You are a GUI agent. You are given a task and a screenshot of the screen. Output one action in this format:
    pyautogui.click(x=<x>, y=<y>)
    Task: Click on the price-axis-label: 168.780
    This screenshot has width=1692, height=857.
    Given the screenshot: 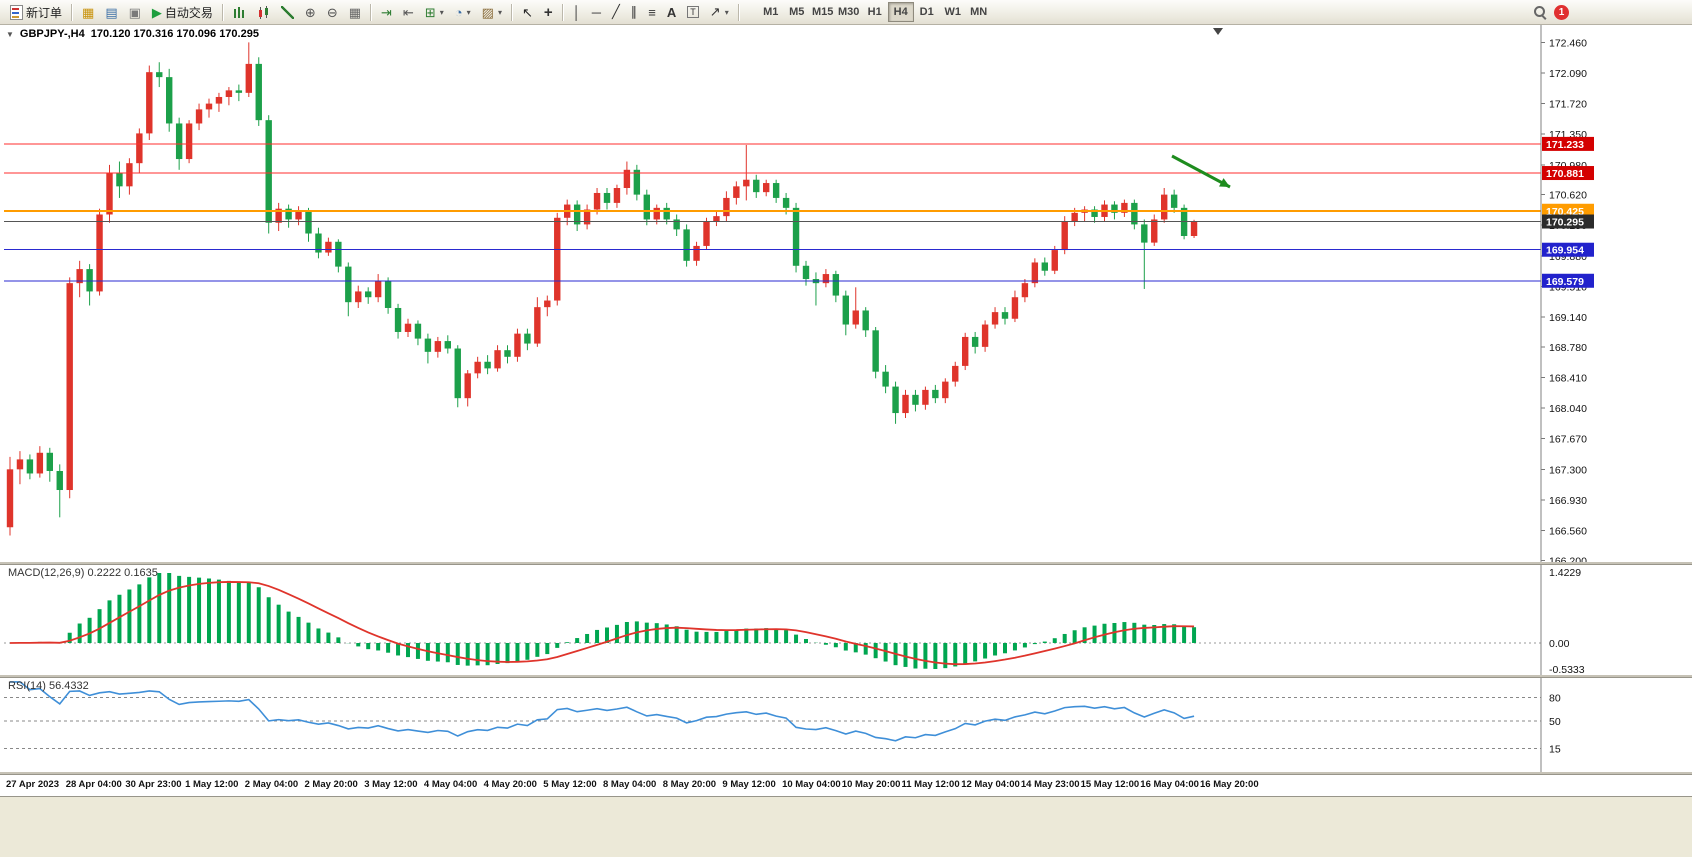 What is the action you would take?
    pyautogui.click(x=1568, y=348)
    